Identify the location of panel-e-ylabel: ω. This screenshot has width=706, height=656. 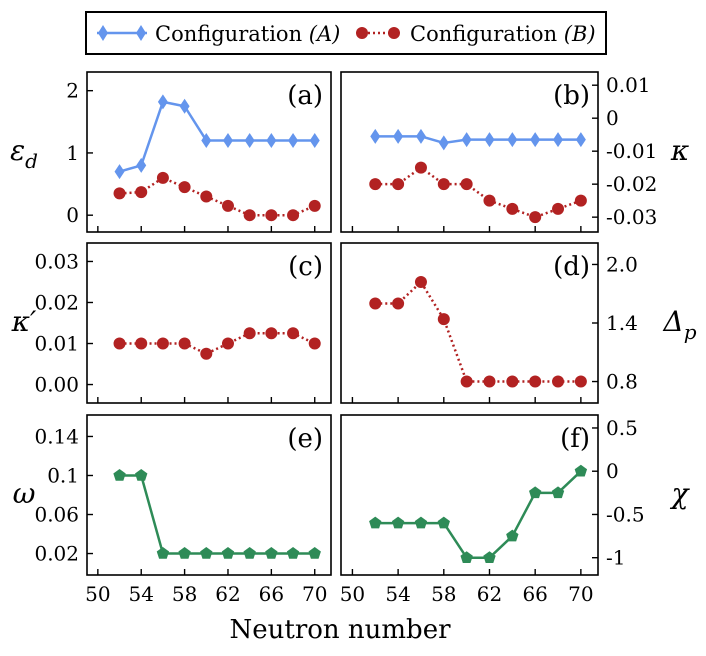
(24, 493).